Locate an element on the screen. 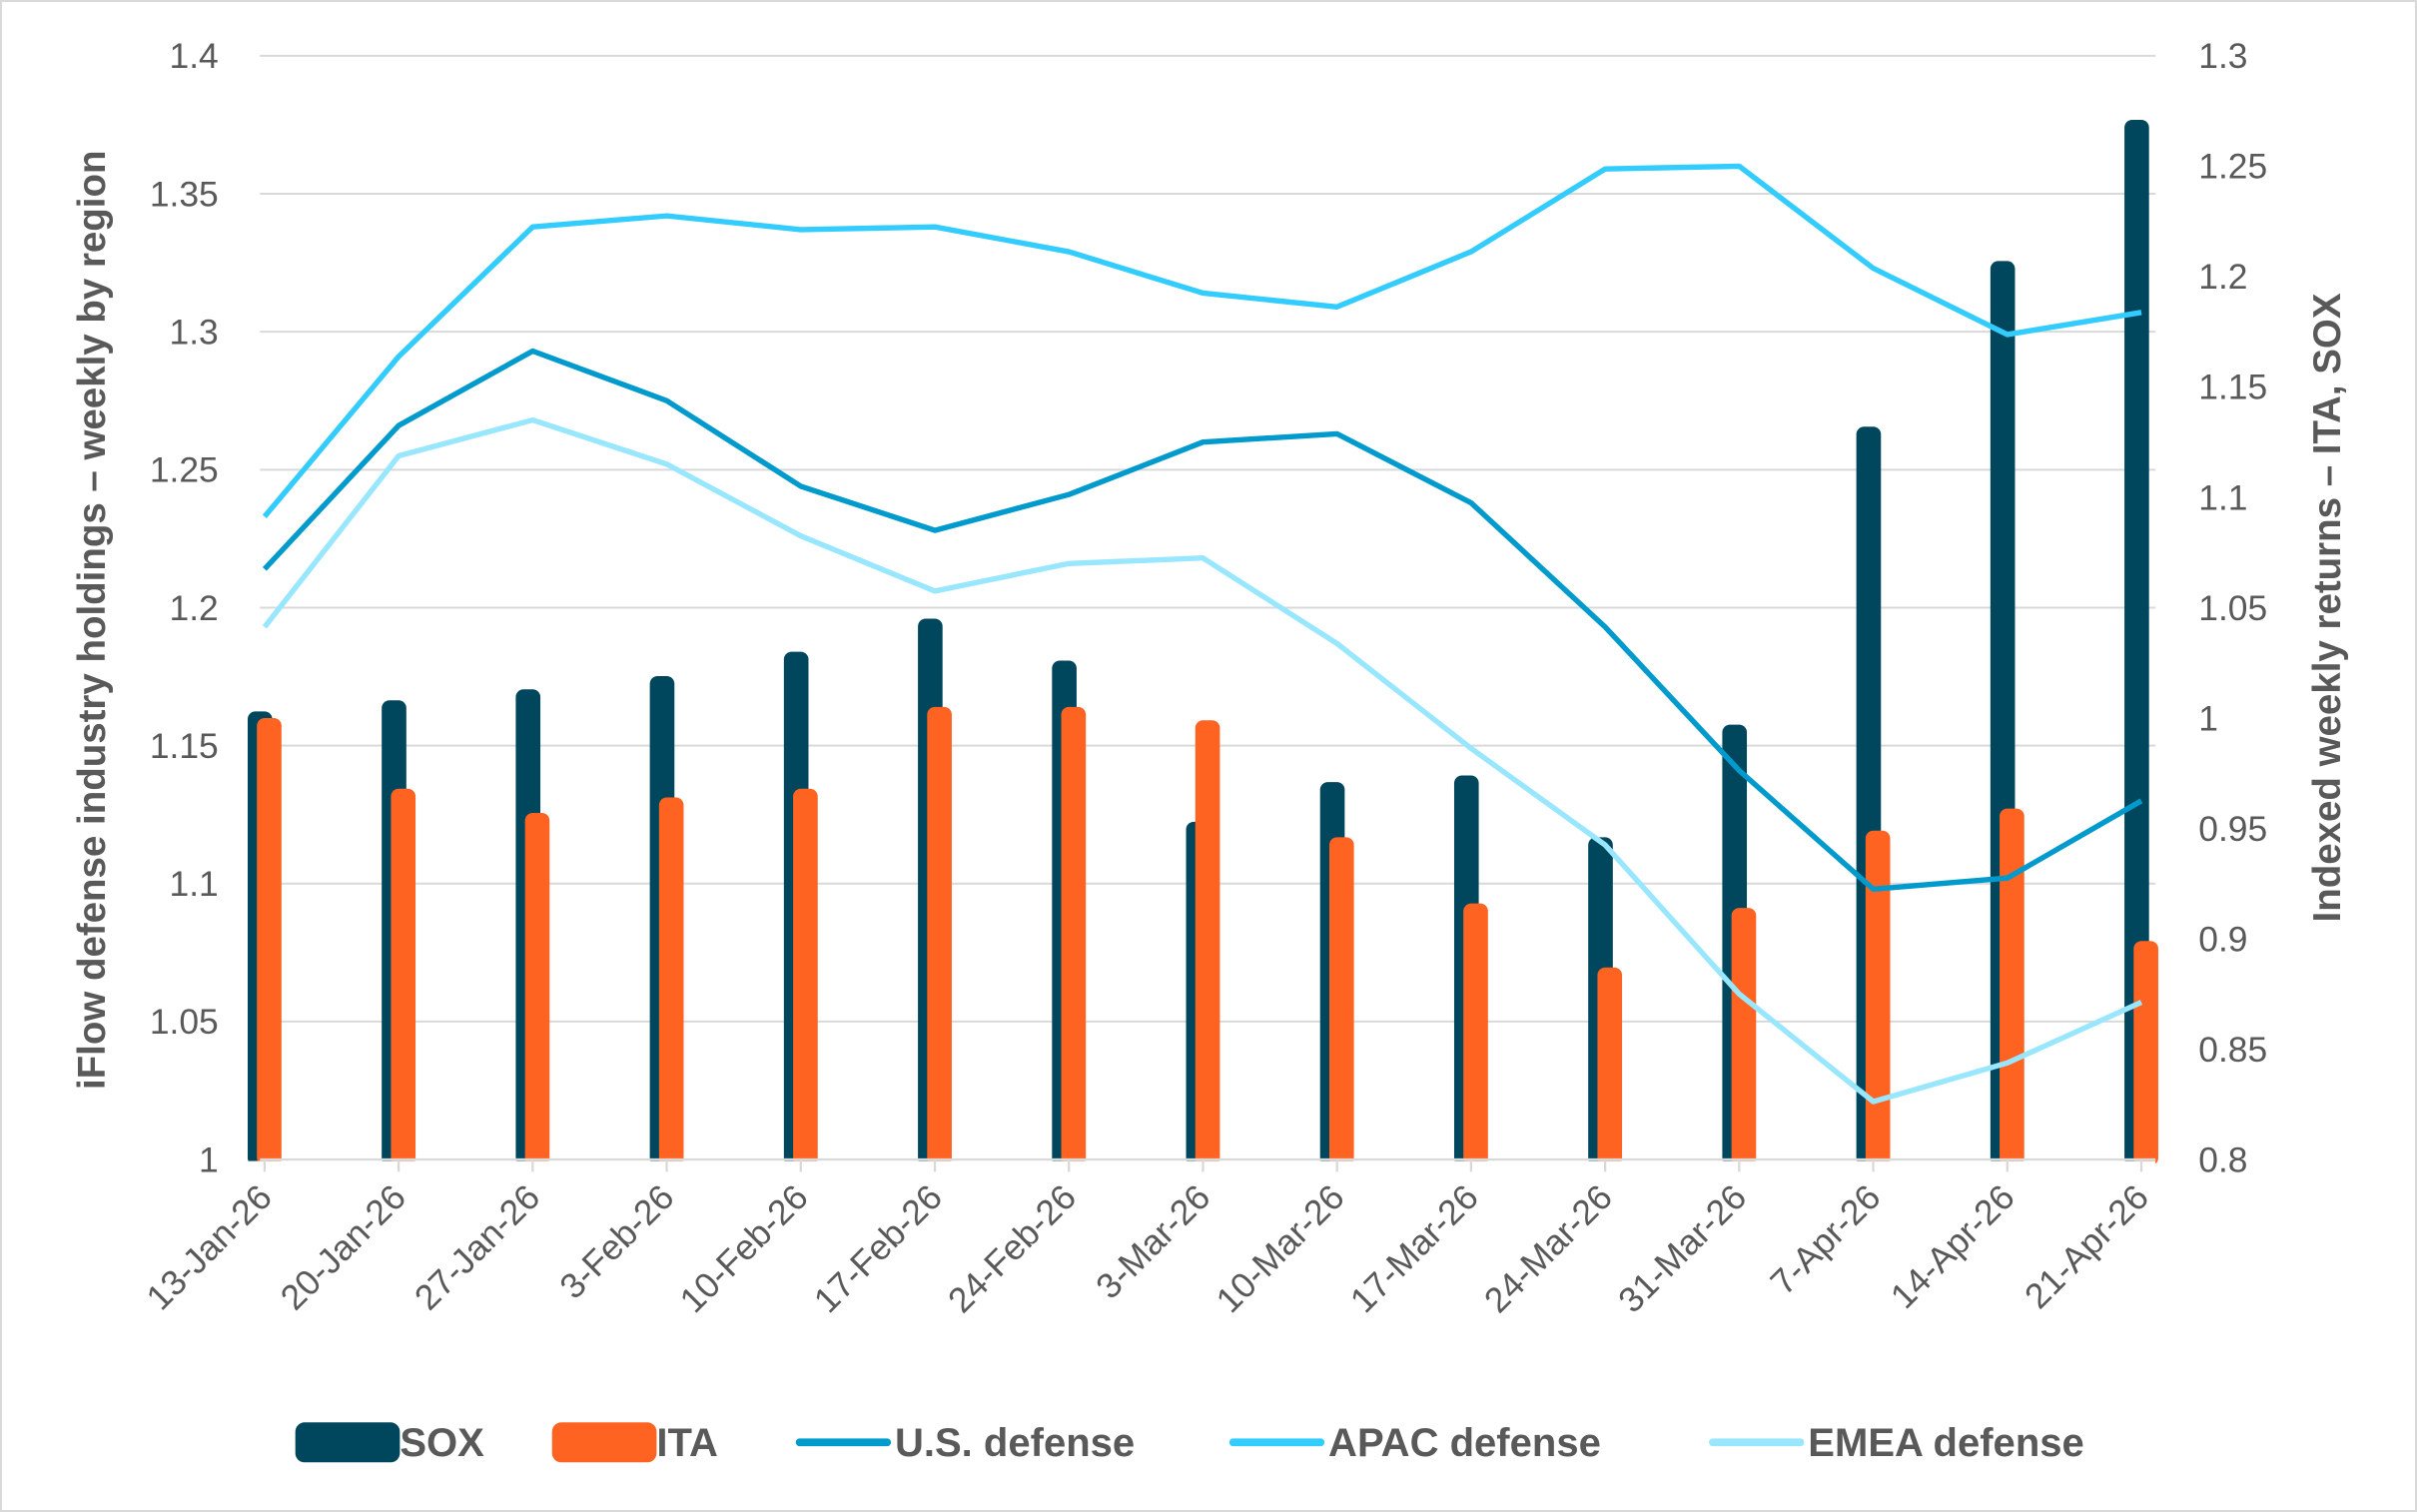 The image size is (2417, 1512). x-tick-label: 24-Feb-26 is located at coordinates (1012, 1248).